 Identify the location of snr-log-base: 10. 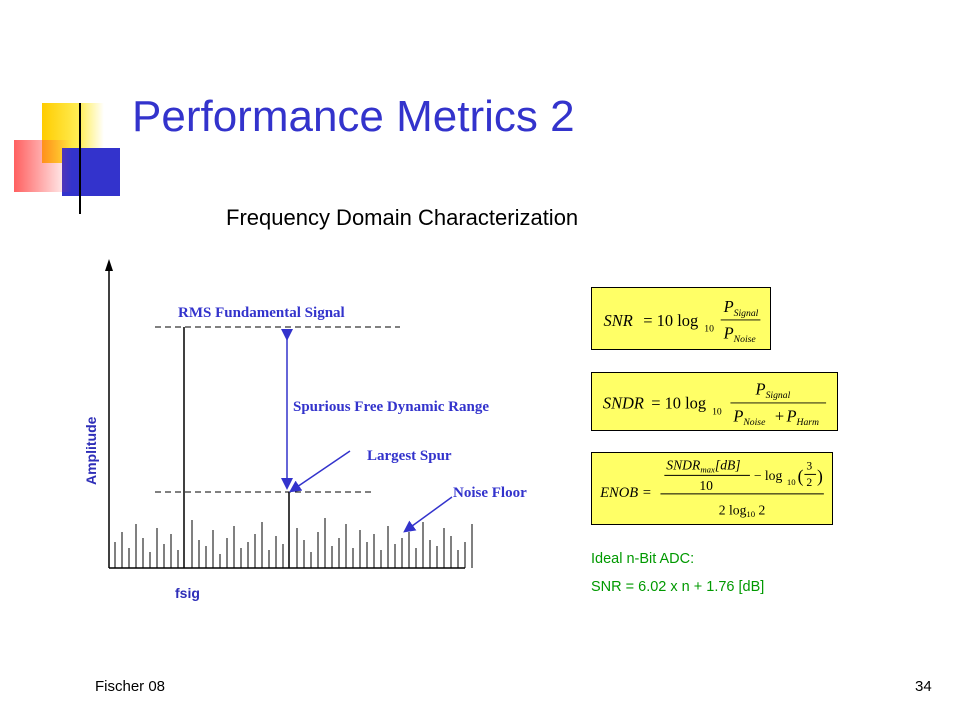
(709, 329).